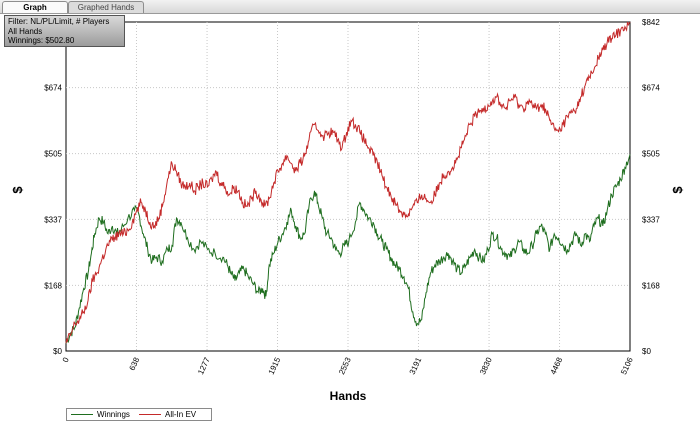  I want to click on hands-line: All Hands, so click(25, 31).